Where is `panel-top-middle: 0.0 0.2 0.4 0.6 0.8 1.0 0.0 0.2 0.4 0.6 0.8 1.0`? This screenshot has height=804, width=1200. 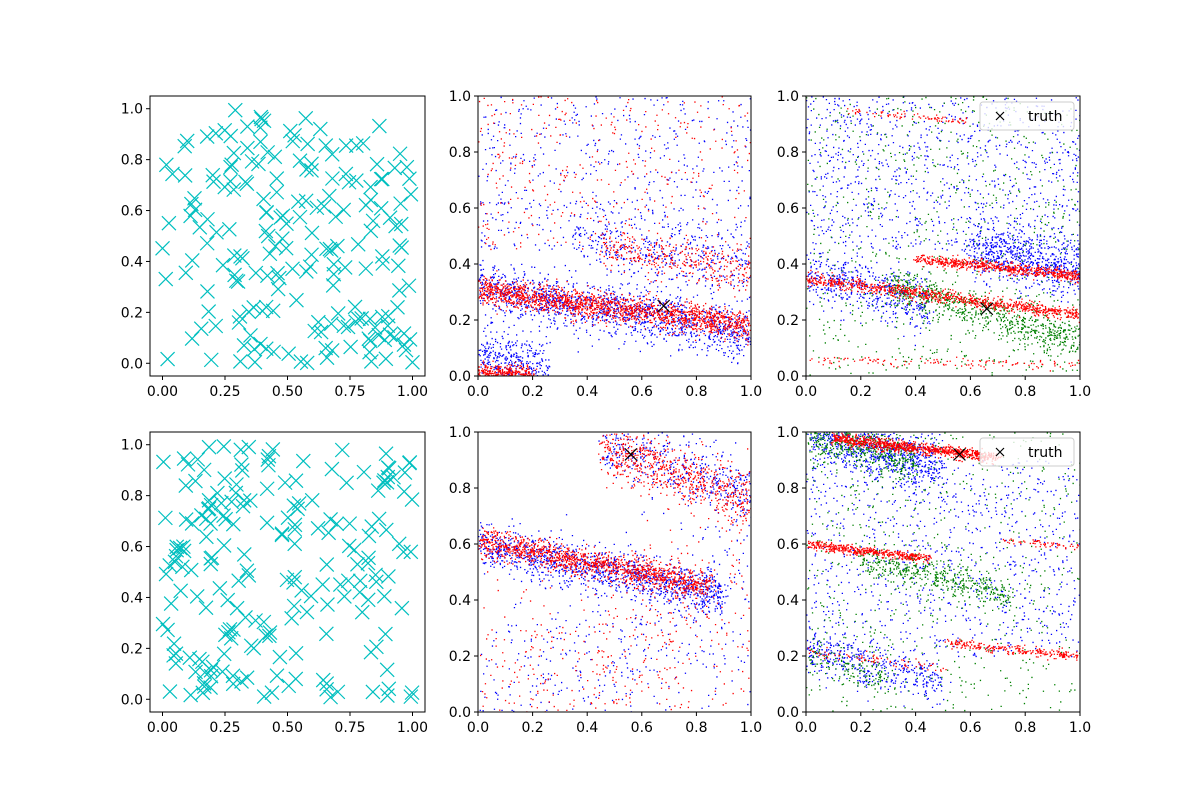
panel-top-middle: 0.0 0.2 0.4 0.6 0.8 1.0 0.0 0.2 0.4 0.6 0.8 1.0 is located at coordinates (605, 244).